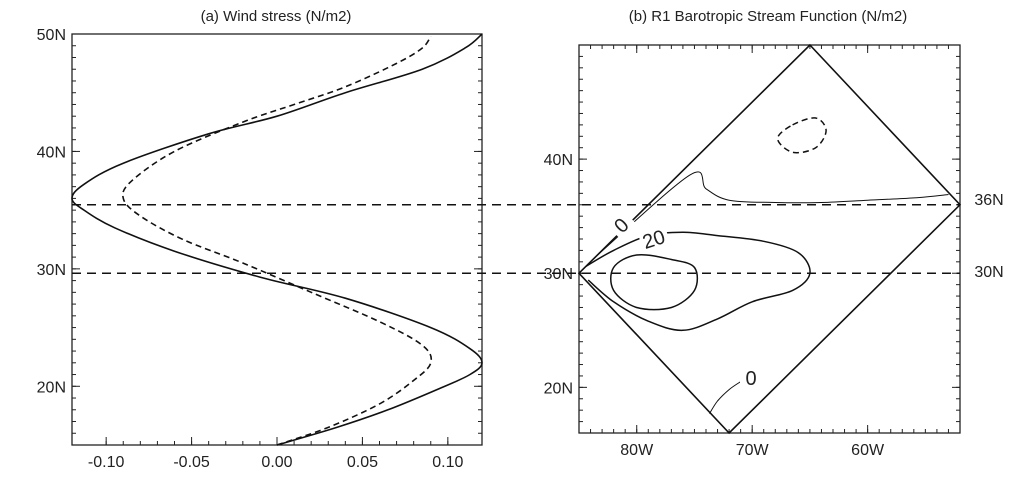 The image size is (1024, 493). Describe the element at coordinates (988, 200) in the screenshot. I see `ref-label-36n: 36N` at that location.